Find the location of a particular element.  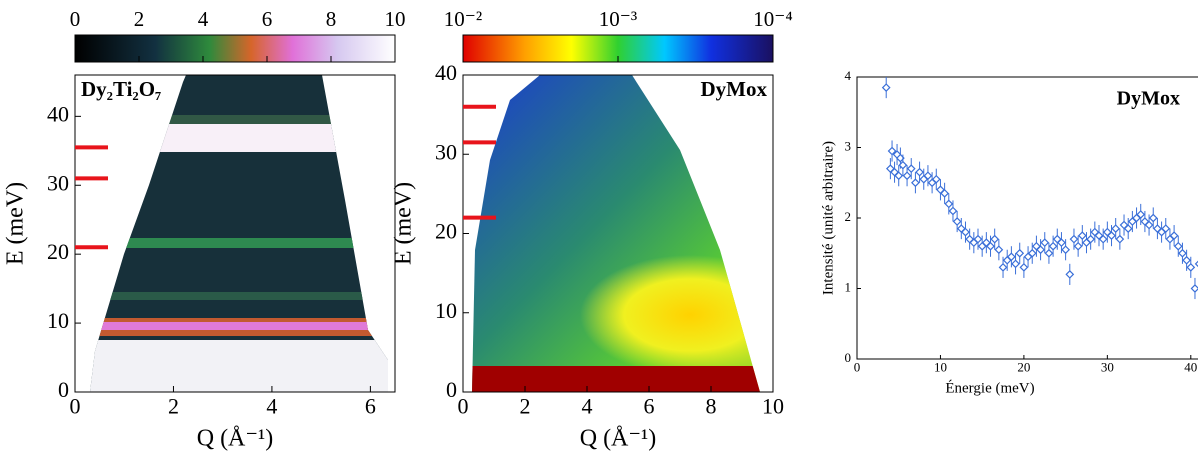

colorbar-tick-label: 4 is located at coordinates (203, 19).